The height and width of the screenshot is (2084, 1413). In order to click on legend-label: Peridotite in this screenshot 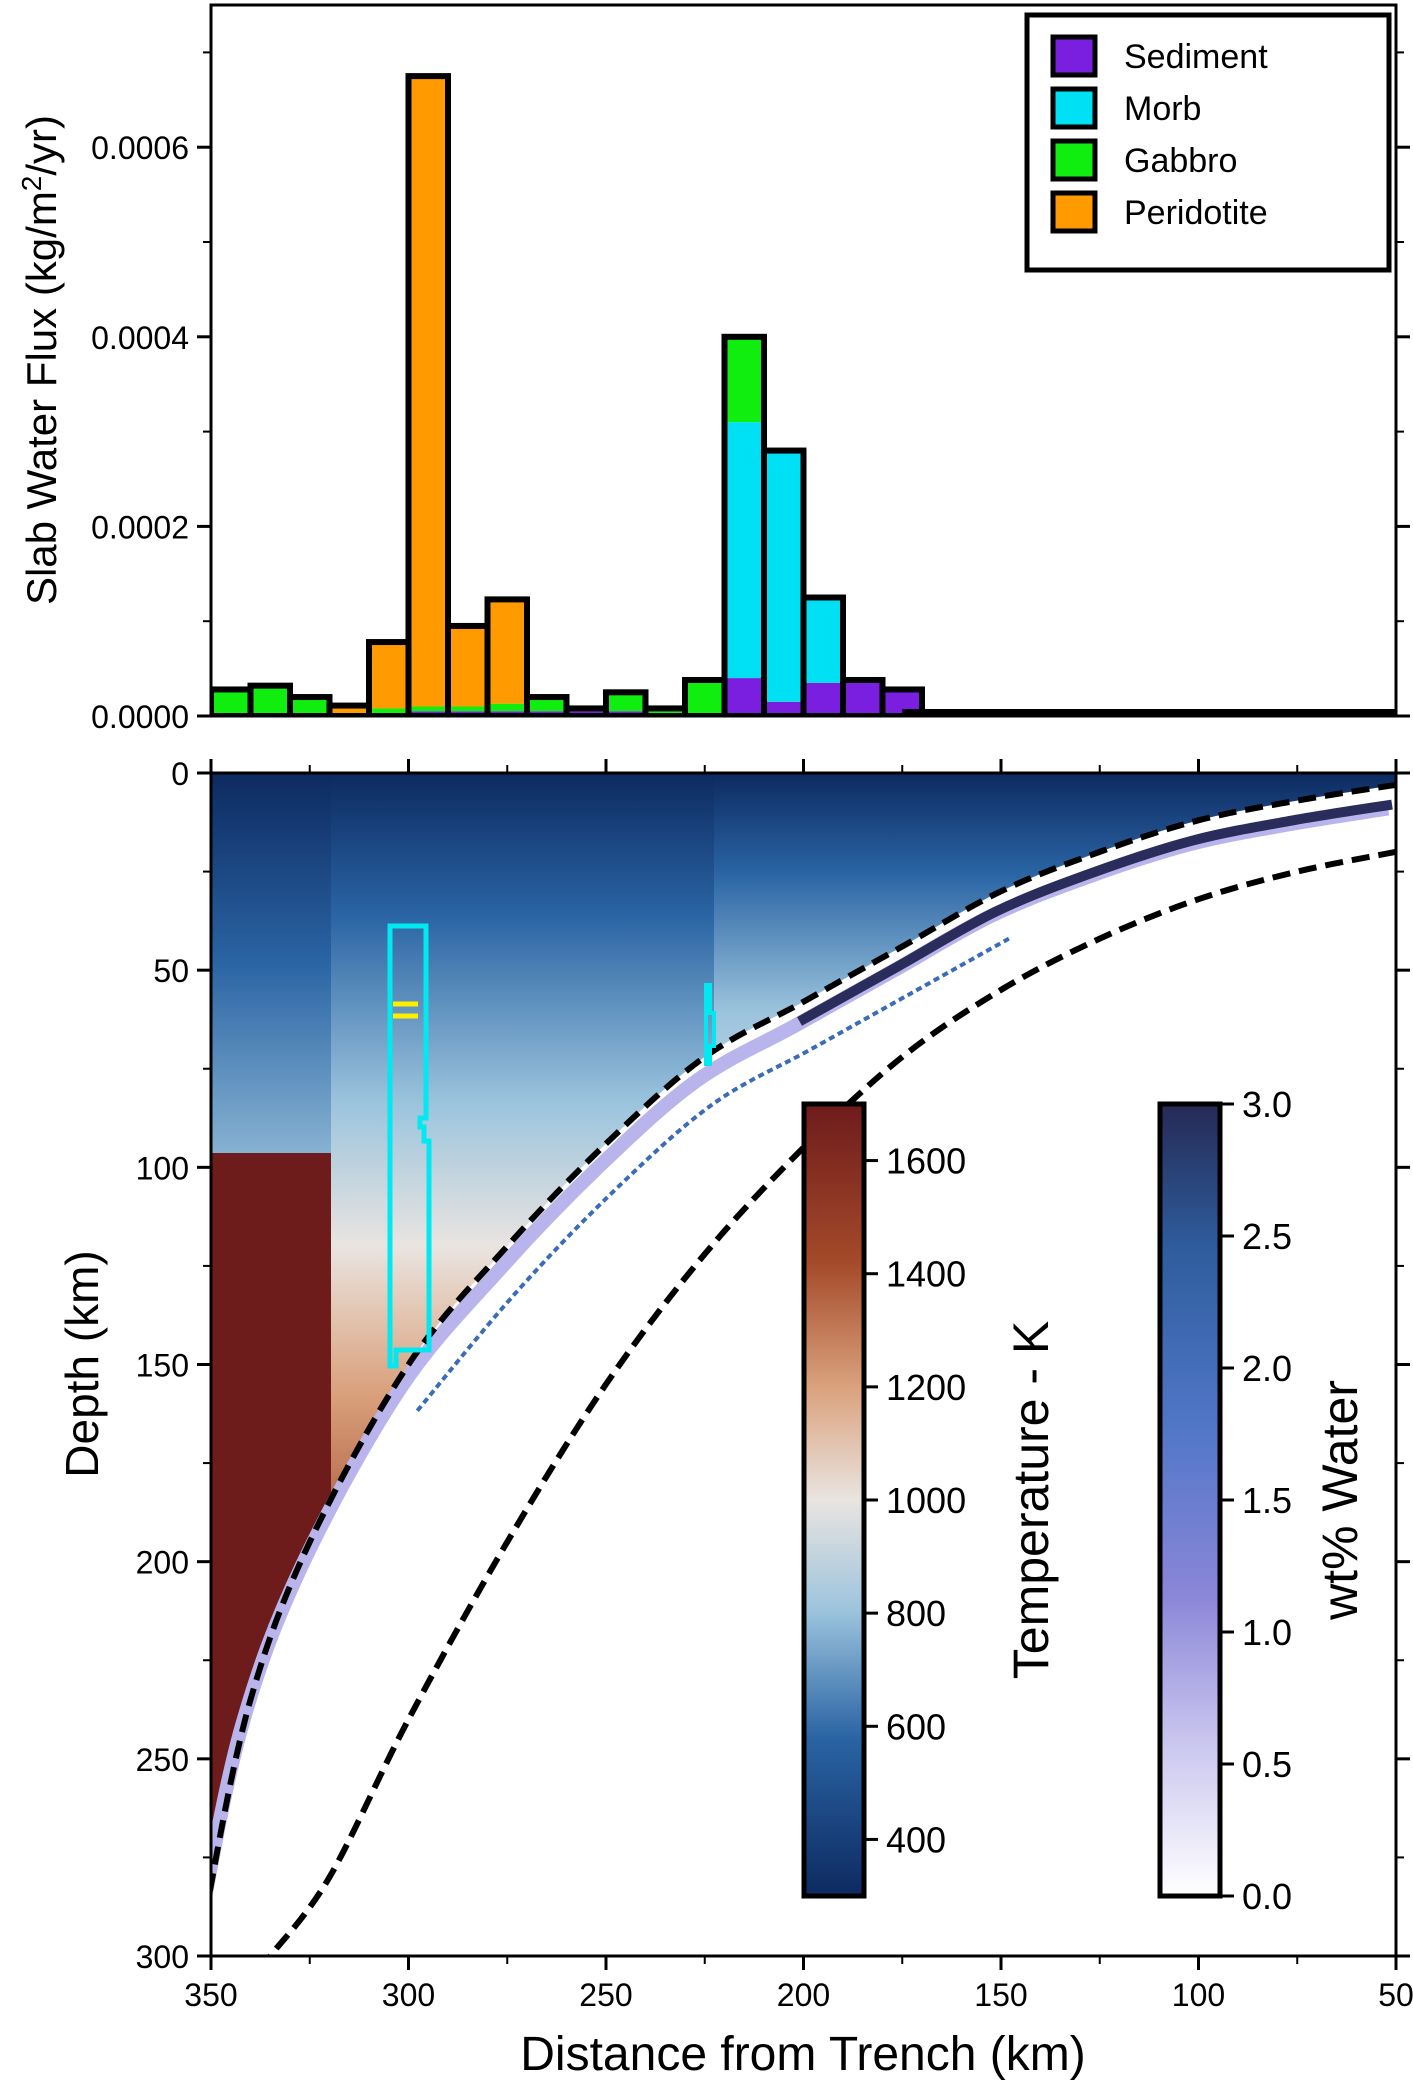, I will do `click(1196, 213)`.